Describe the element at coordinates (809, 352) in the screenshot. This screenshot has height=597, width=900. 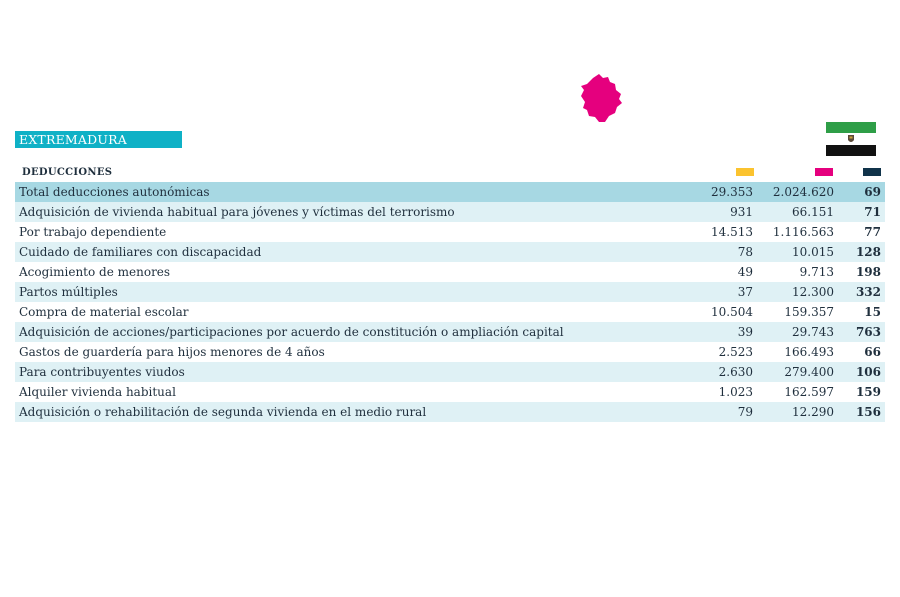
I see `row-value-2: 166.493` at that location.